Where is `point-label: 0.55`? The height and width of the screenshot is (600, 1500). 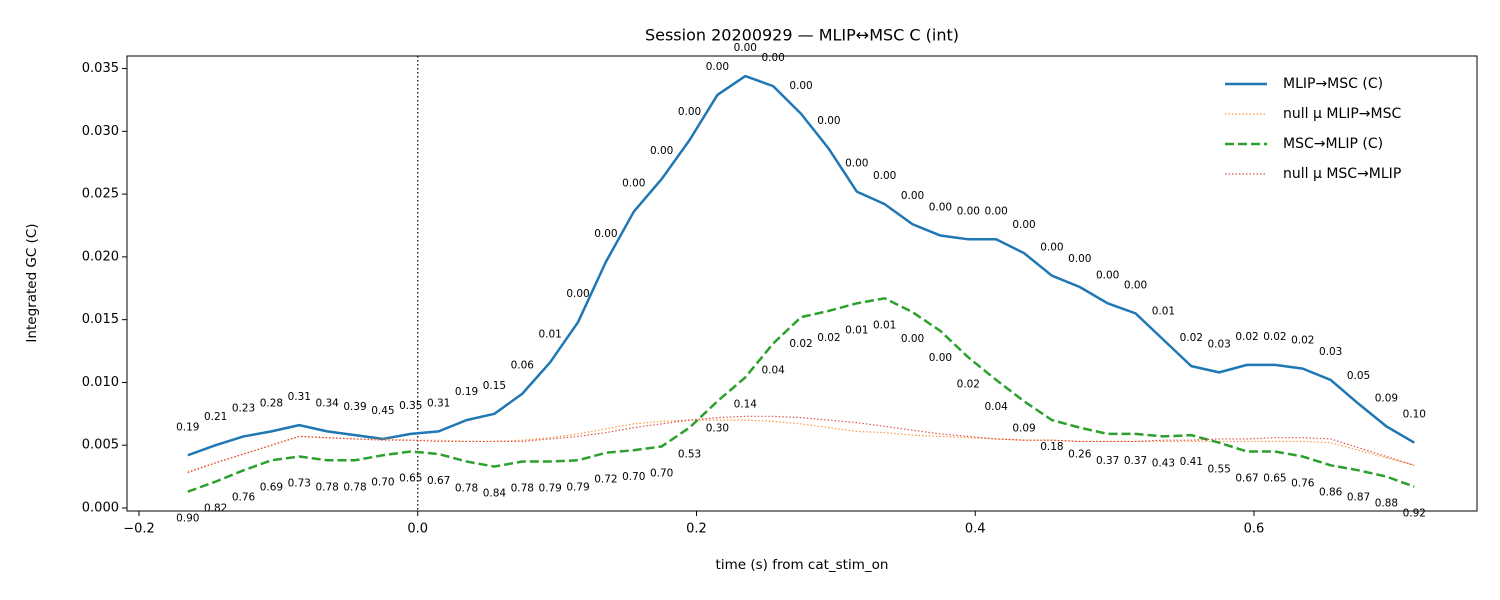
point-label: 0.55 is located at coordinates (1218, 470).